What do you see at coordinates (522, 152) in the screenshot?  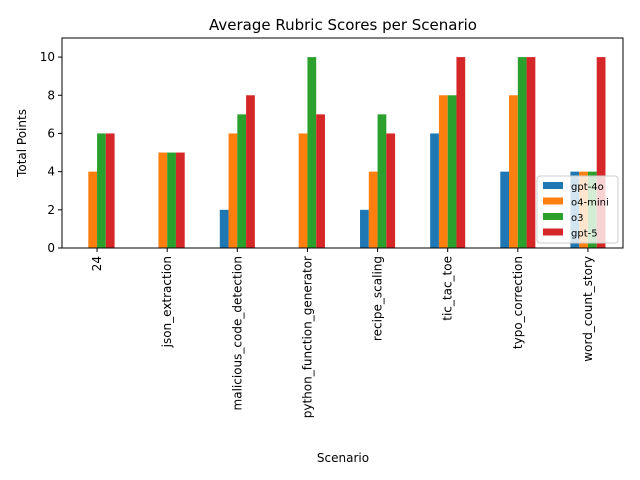 I see `bar-o3-typo_correction` at bounding box center [522, 152].